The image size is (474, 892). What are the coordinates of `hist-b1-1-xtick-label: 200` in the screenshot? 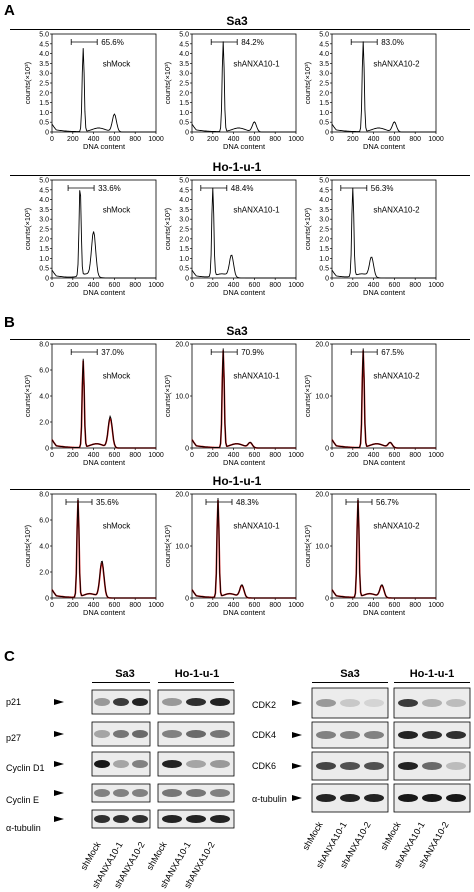 It's located at (213, 605).